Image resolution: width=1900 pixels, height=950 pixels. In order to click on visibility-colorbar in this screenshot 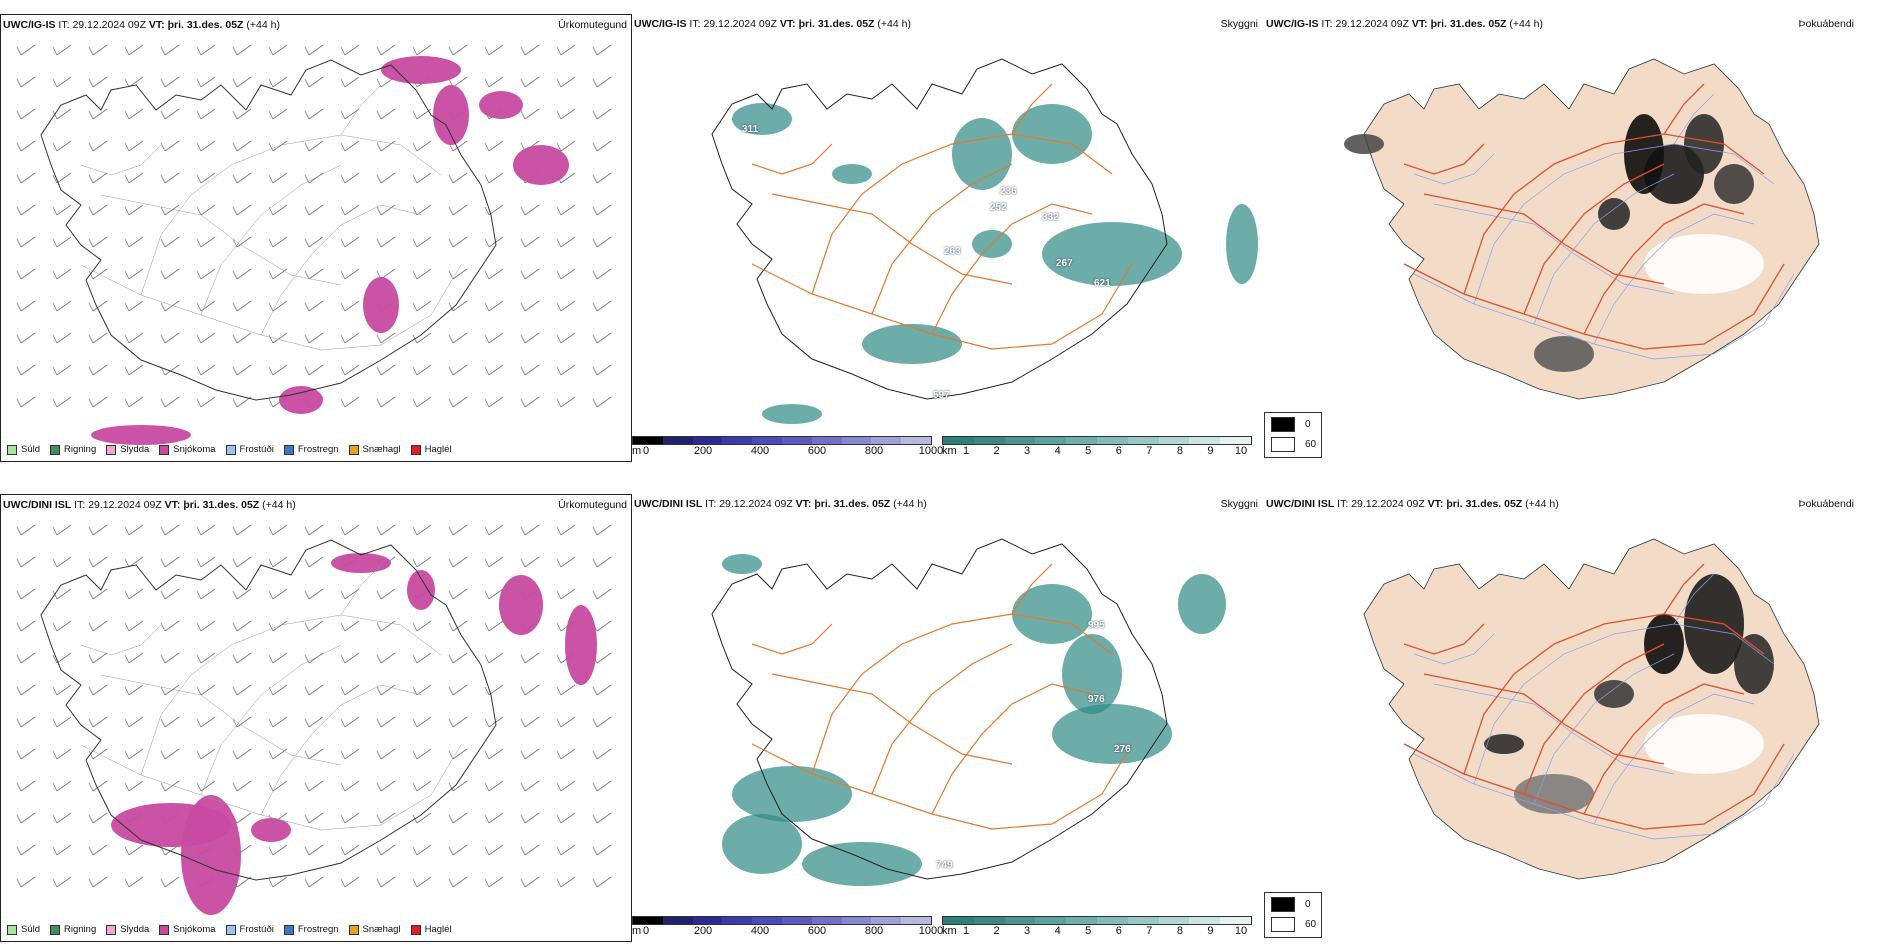, I will do `click(1097, 920)`.